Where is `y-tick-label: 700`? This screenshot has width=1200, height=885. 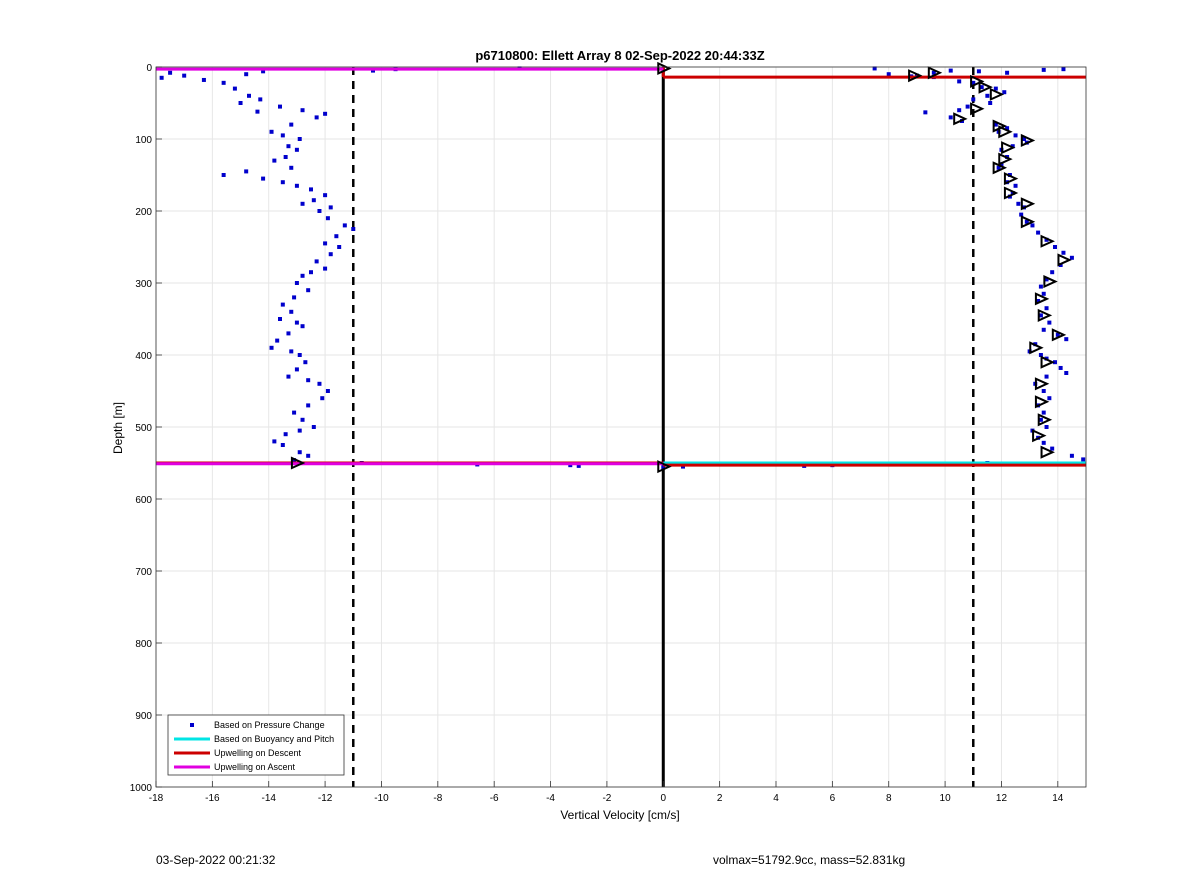 y-tick-label: 700 is located at coordinates (143, 572).